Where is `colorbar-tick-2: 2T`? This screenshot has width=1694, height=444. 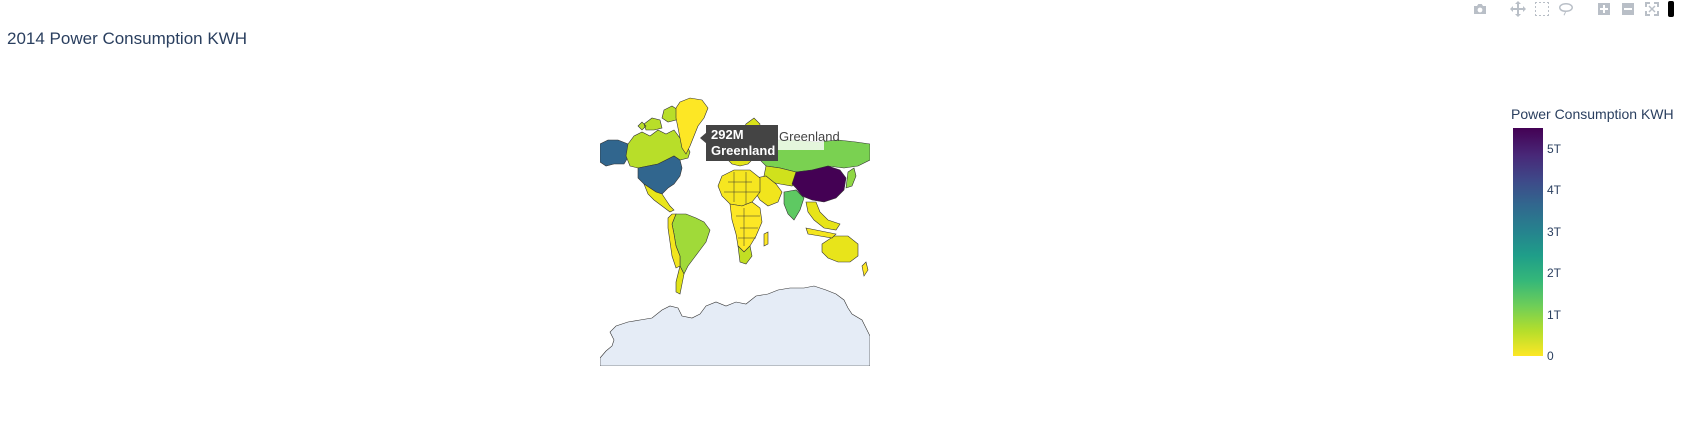 colorbar-tick-2: 2T is located at coordinates (1554, 273).